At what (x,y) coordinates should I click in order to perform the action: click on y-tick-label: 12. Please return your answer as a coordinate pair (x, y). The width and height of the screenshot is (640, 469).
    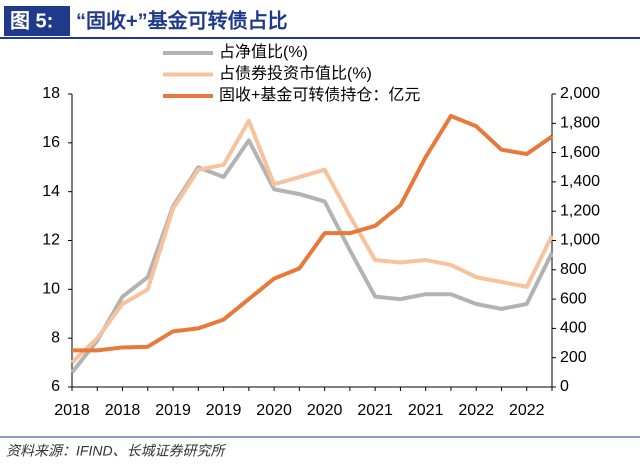
    Looking at the image, I should click on (51, 240).